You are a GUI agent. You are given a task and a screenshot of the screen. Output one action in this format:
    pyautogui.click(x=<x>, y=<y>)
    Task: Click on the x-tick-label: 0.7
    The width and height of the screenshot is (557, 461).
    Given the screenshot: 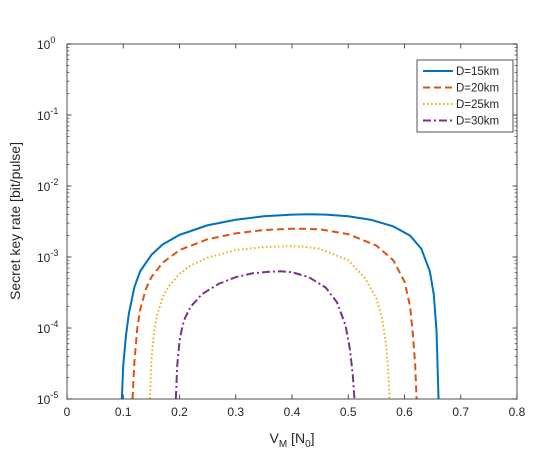 What is the action you would take?
    pyautogui.click(x=460, y=412)
    